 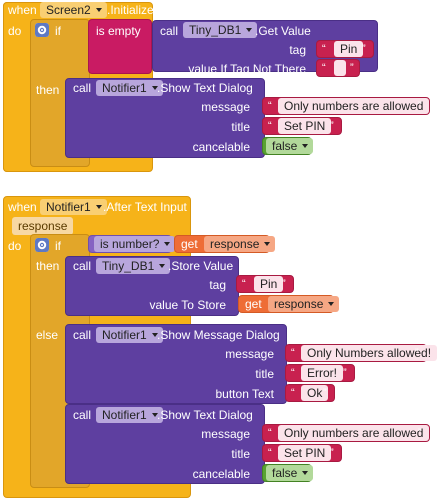 What do you see at coordinates (247, 69) in the screenshot?
I see `value-if-not-there-label: value If Tag Not There` at bounding box center [247, 69].